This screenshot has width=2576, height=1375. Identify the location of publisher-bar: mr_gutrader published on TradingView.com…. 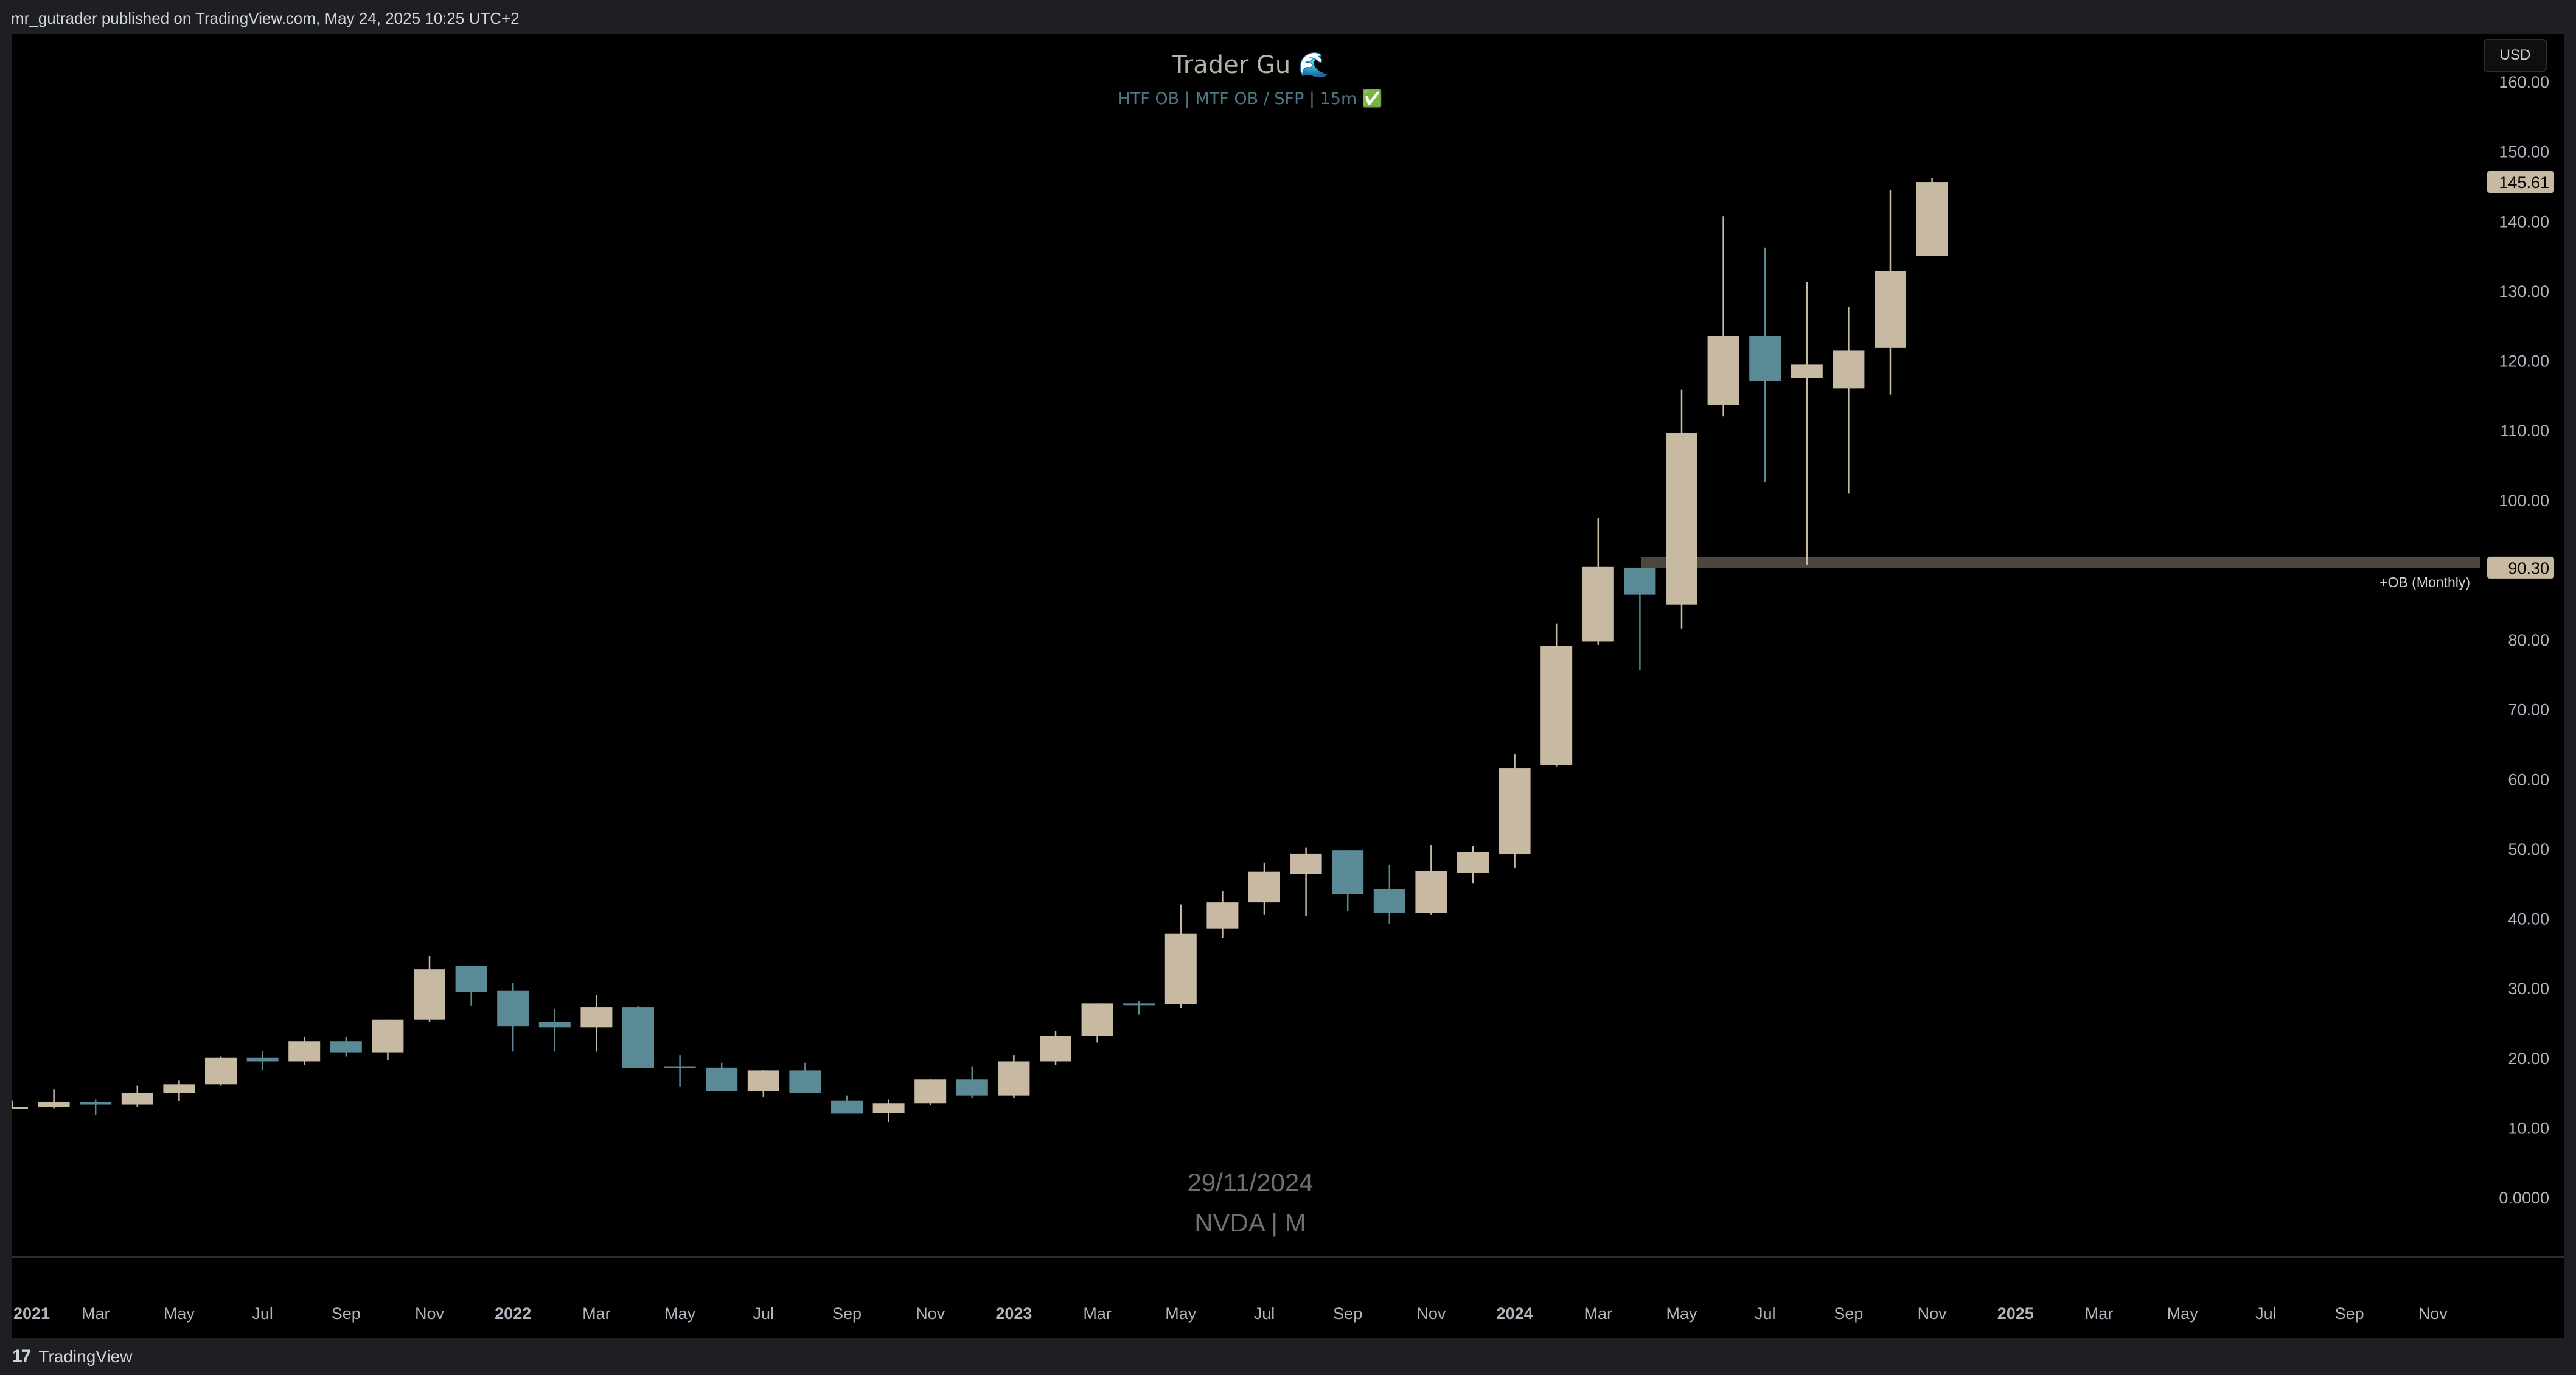
(1288, 17).